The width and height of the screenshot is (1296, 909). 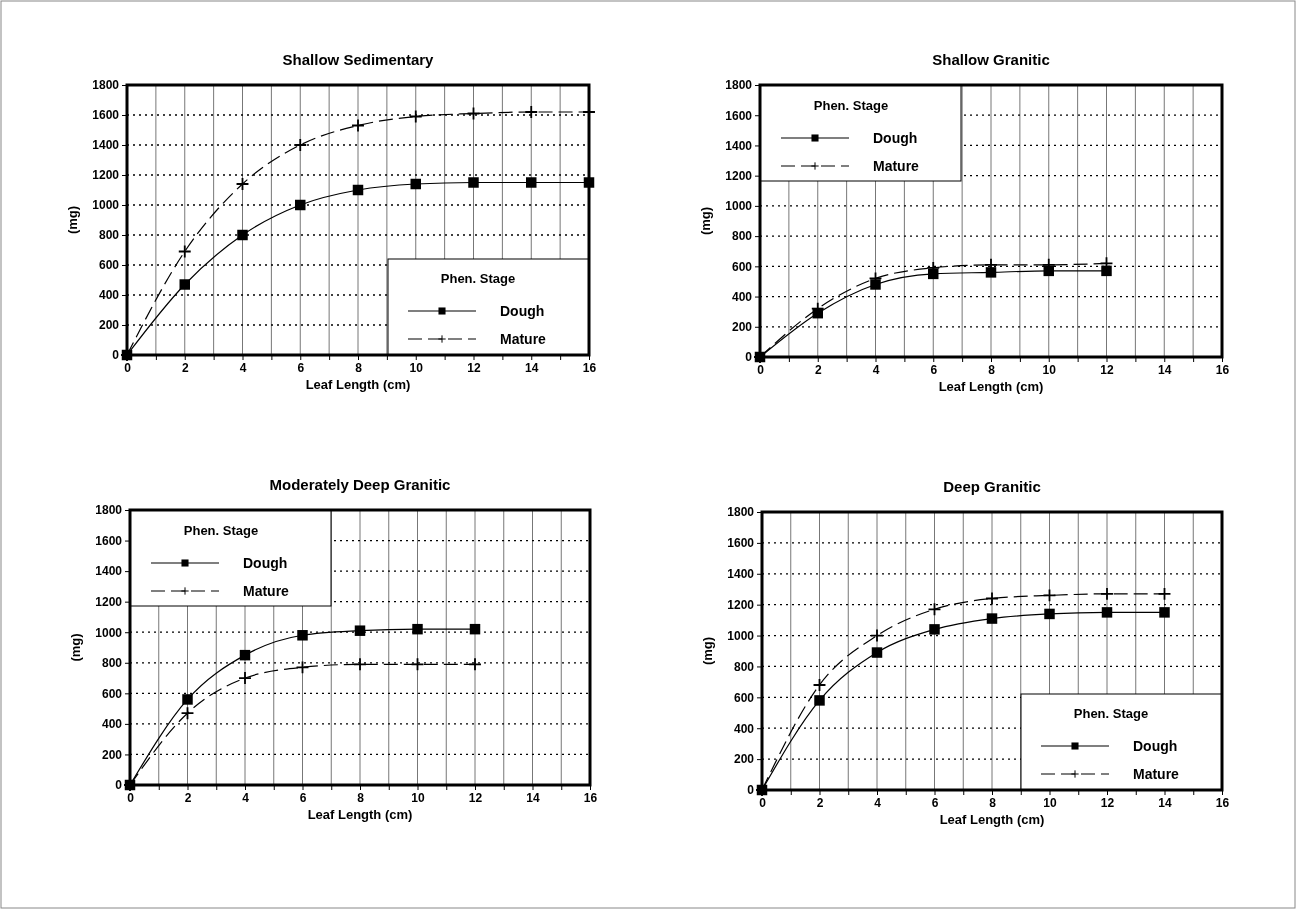 I want to click on chart-title: Shallow Granitic, so click(x=991, y=59).